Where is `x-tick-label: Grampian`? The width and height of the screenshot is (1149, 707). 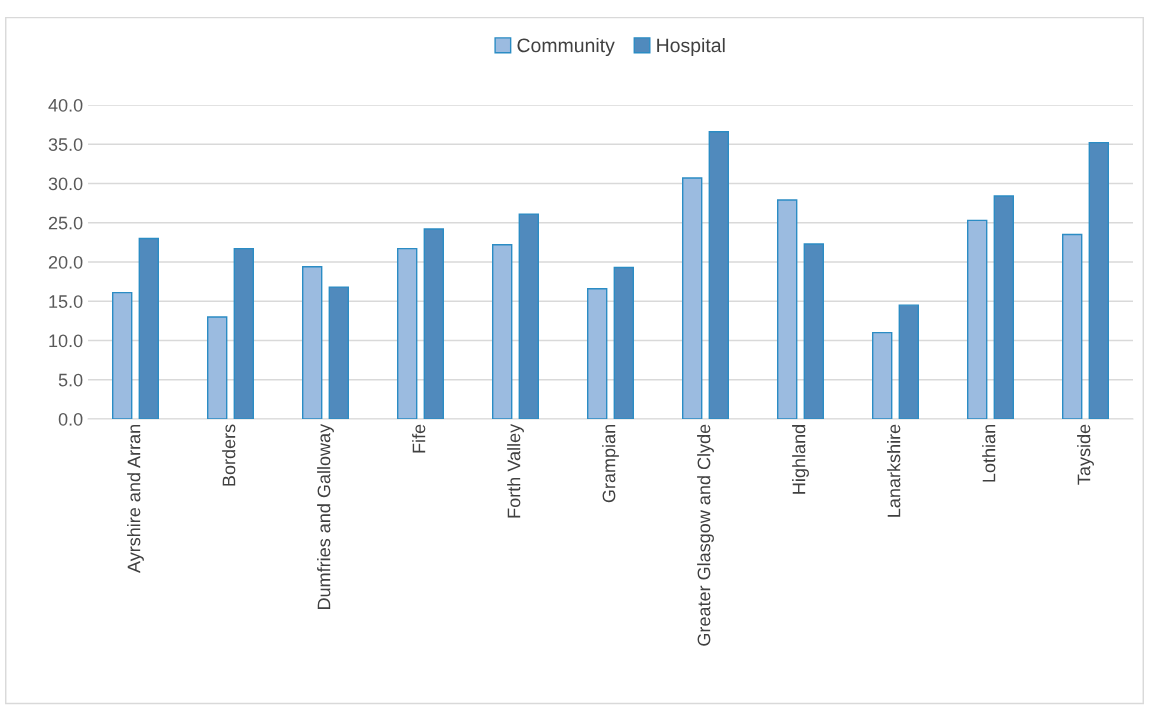
x-tick-label: Grampian is located at coordinates (610, 464).